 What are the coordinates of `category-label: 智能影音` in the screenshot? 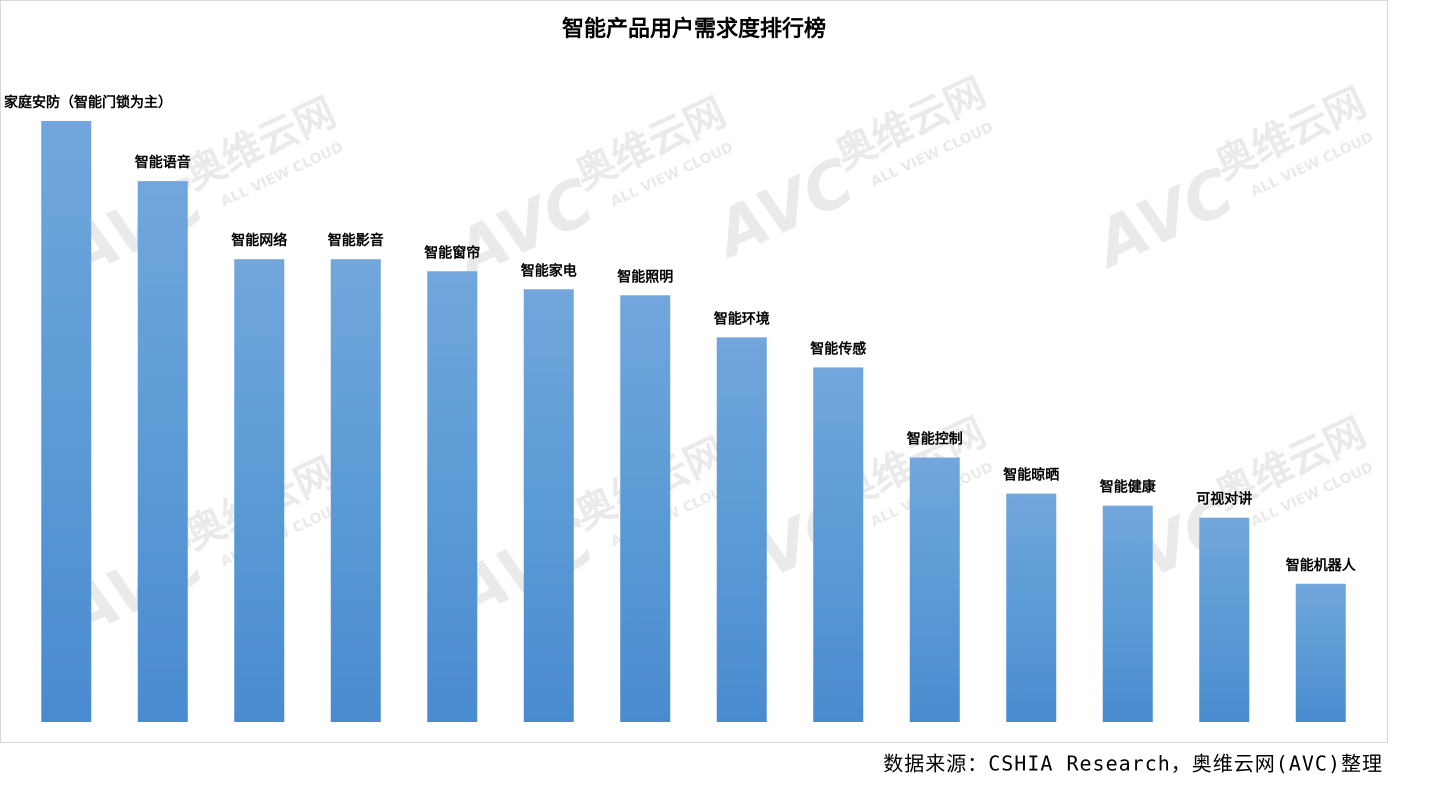 It's located at (355, 240).